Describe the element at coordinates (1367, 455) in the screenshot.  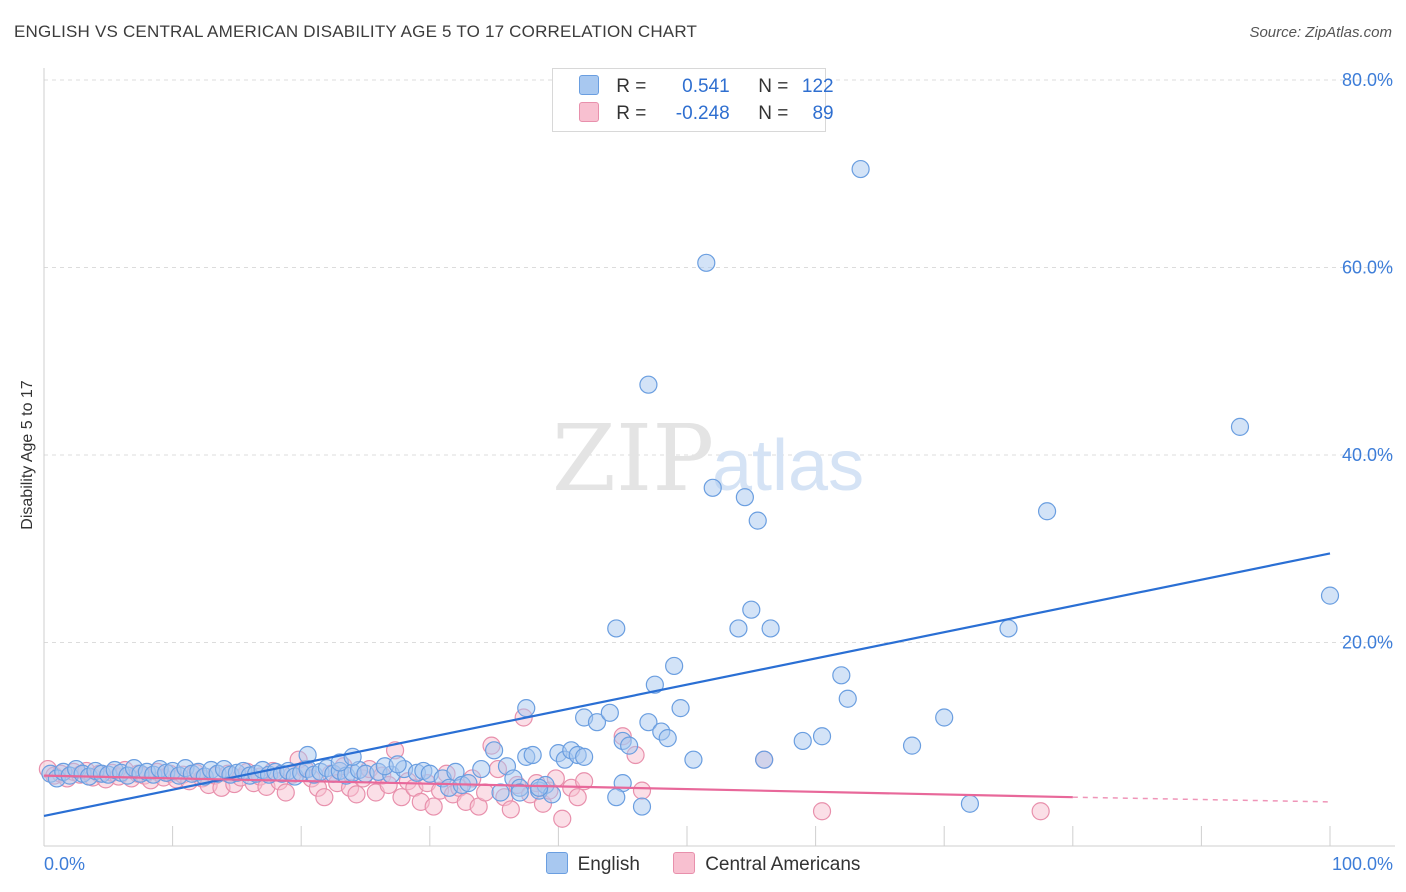
I see `y-tick-label: 40.0%` at that location.